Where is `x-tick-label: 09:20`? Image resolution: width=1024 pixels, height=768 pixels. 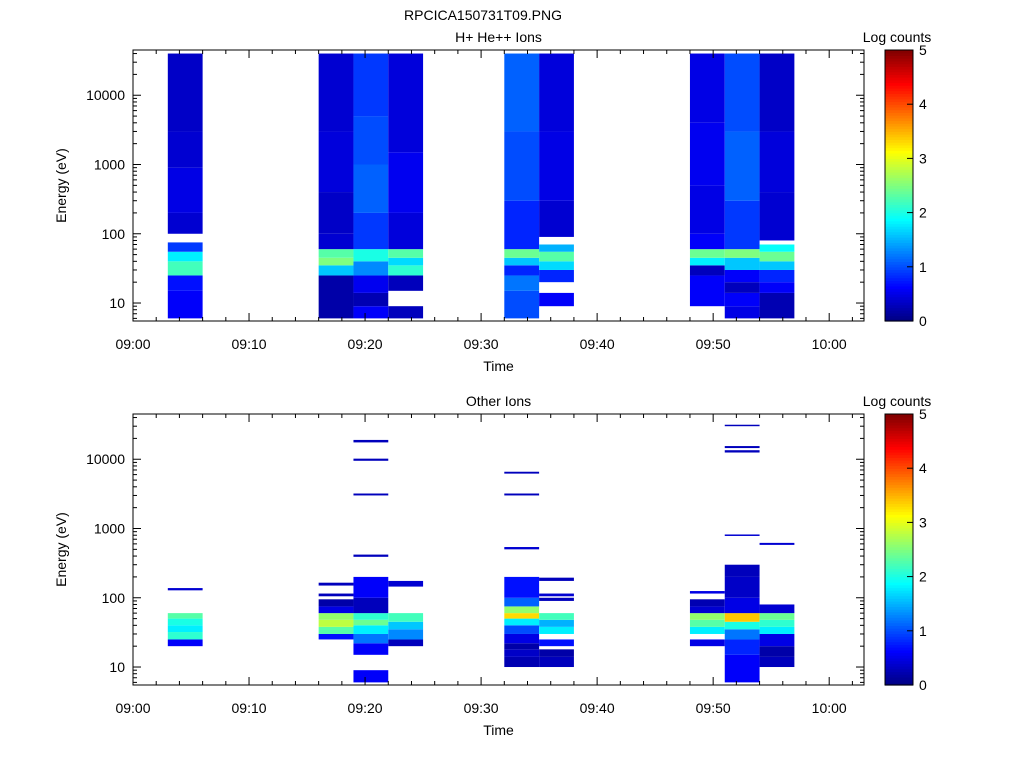 x-tick-label: 09:20 is located at coordinates (365, 344).